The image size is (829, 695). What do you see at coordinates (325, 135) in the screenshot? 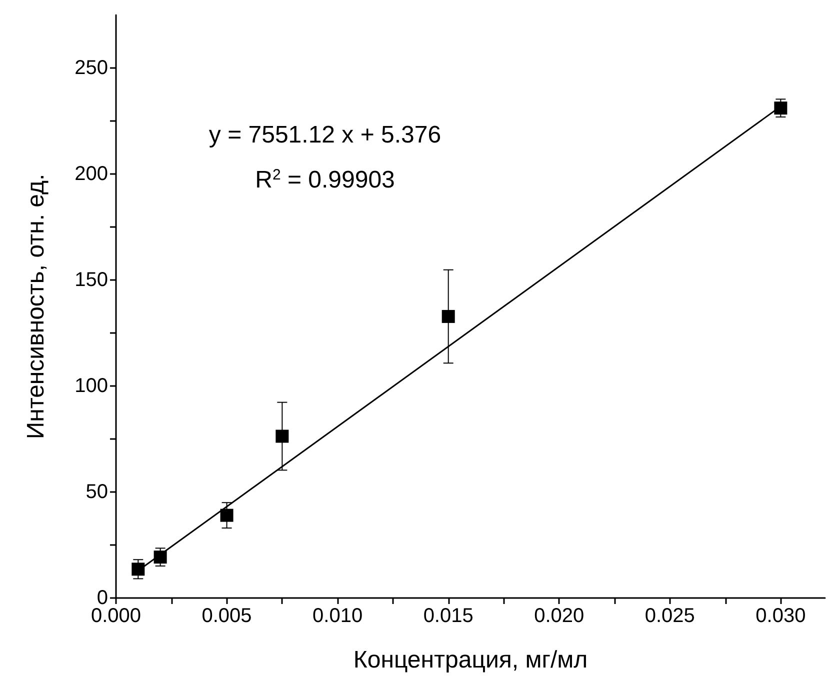
I see `annotation: y = 7551.12 x + 5.376` at bounding box center [325, 135].